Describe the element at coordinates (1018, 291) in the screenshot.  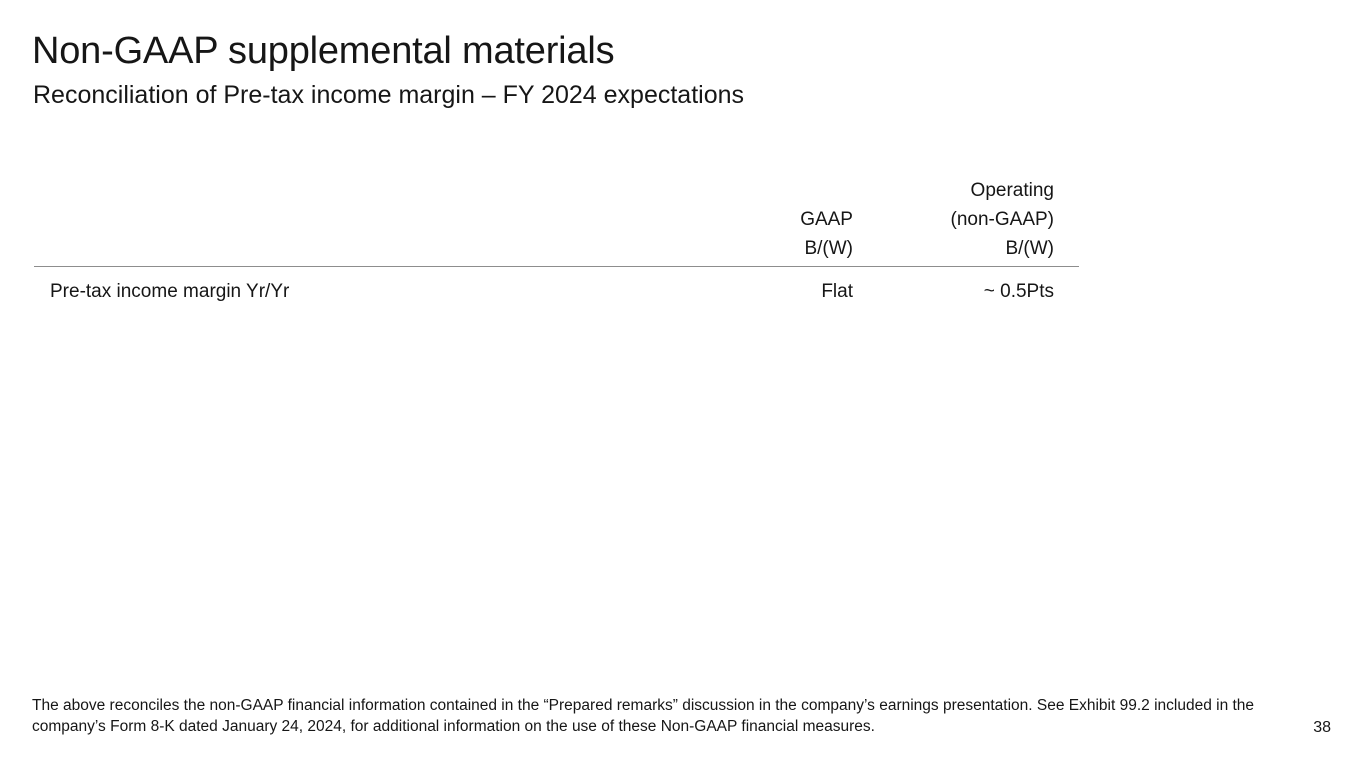
I see `operating-value: ~ 0.5Pts` at that location.